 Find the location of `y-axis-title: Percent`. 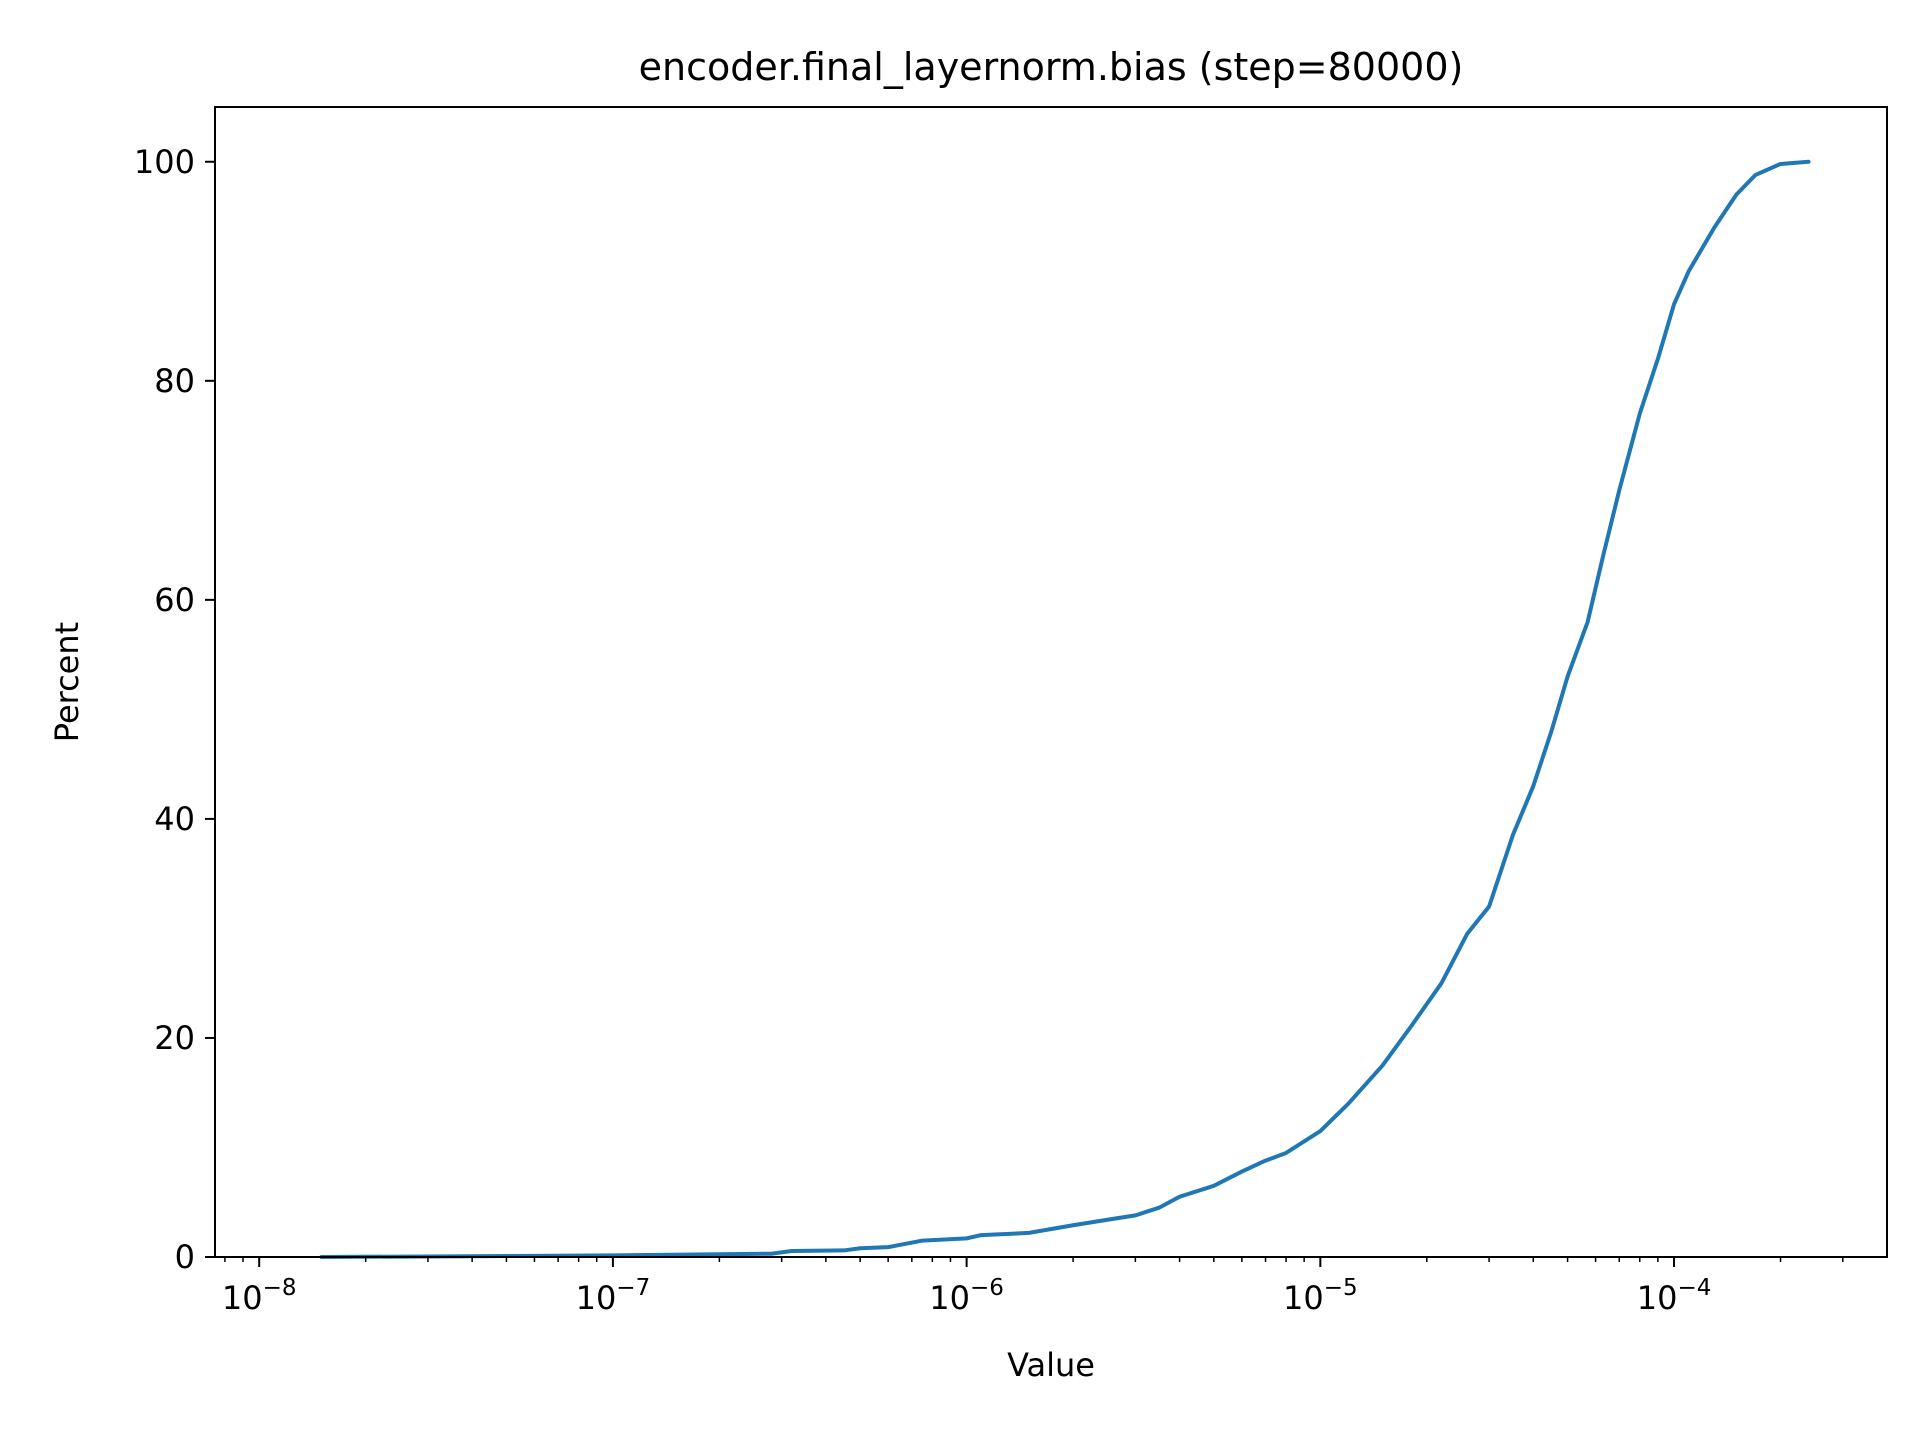

y-axis-title: Percent is located at coordinates (67, 682).